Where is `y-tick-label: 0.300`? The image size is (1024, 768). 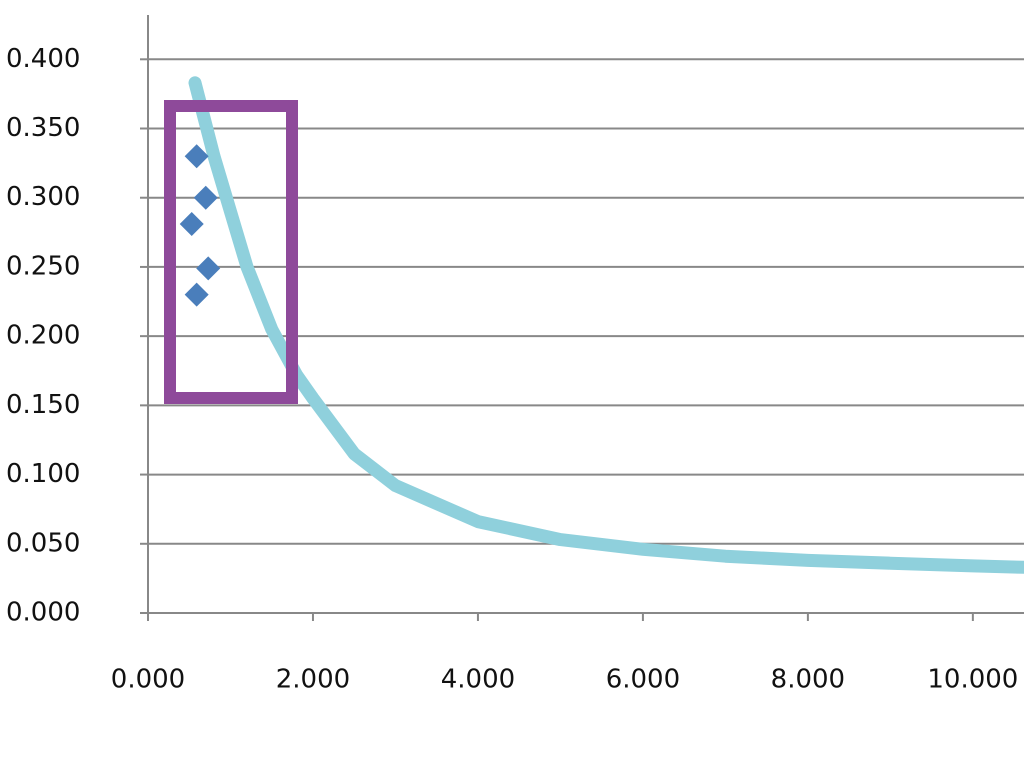
y-tick-label: 0.300 is located at coordinates (43, 197).